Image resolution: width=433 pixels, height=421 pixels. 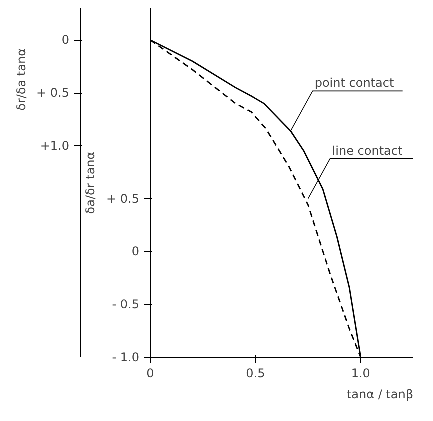 I want to click on y-tick-label: - 1.0, so click(x=126, y=357).